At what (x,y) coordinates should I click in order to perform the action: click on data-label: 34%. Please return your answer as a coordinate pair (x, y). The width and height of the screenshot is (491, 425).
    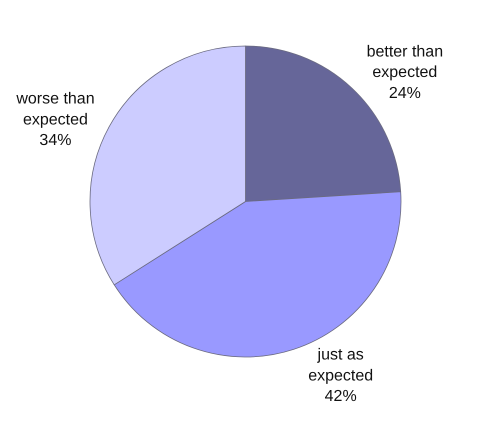
    Looking at the image, I should click on (55, 141).